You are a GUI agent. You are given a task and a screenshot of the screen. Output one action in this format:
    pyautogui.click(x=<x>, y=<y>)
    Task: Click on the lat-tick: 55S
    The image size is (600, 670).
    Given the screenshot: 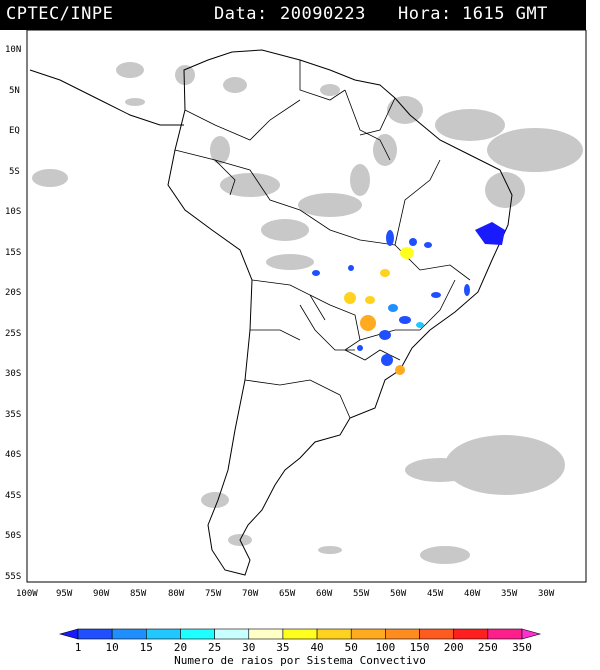 What is the action you would take?
    pyautogui.click(x=13, y=577)
    